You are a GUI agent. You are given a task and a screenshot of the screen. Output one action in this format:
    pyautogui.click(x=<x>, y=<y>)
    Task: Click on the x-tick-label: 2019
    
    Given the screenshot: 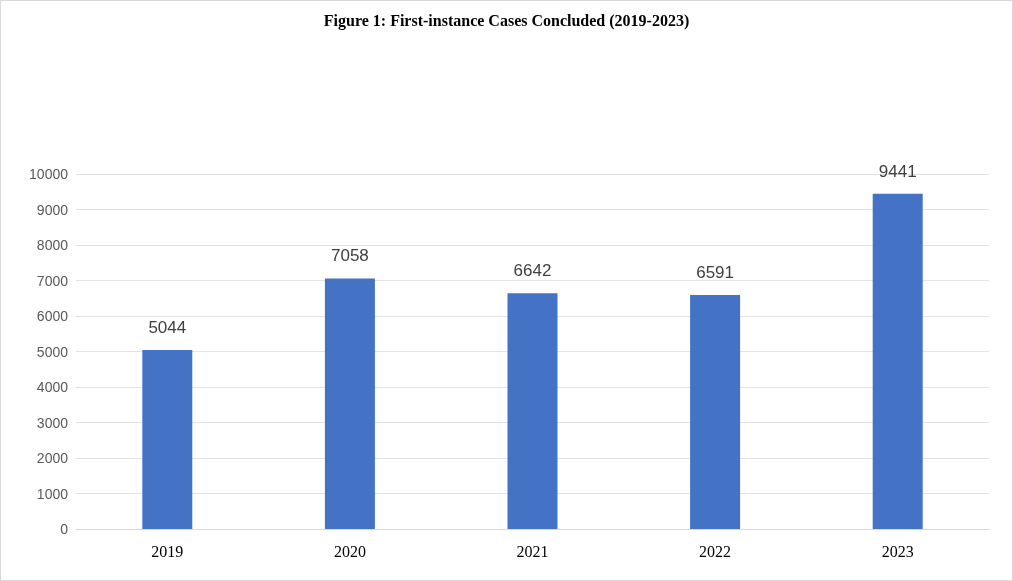 What is the action you would take?
    pyautogui.click(x=167, y=551)
    